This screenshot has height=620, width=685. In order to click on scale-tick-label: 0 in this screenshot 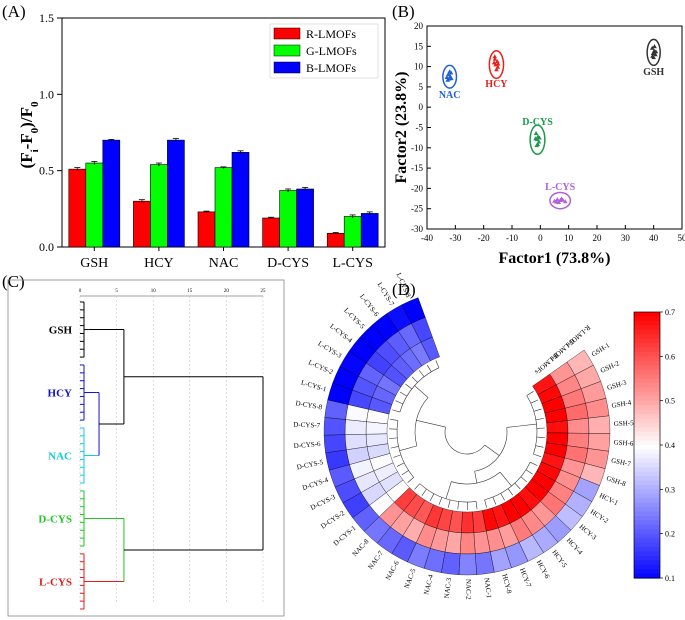, I will do `click(80, 291)`.